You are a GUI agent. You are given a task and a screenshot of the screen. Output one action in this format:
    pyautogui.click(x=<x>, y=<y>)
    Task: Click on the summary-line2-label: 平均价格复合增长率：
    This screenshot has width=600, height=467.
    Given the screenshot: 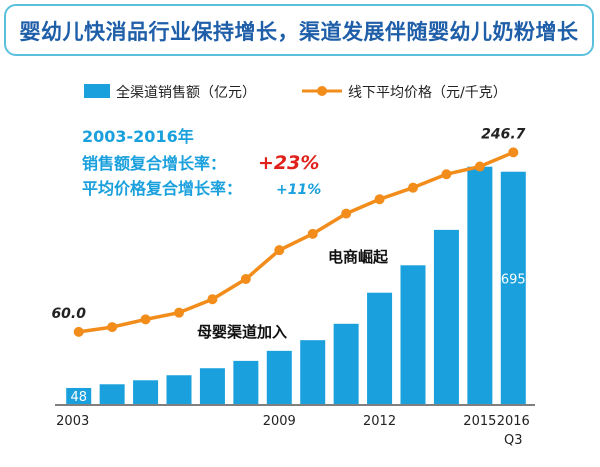 What is the action you would take?
    pyautogui.click(x=162, y=188)
    